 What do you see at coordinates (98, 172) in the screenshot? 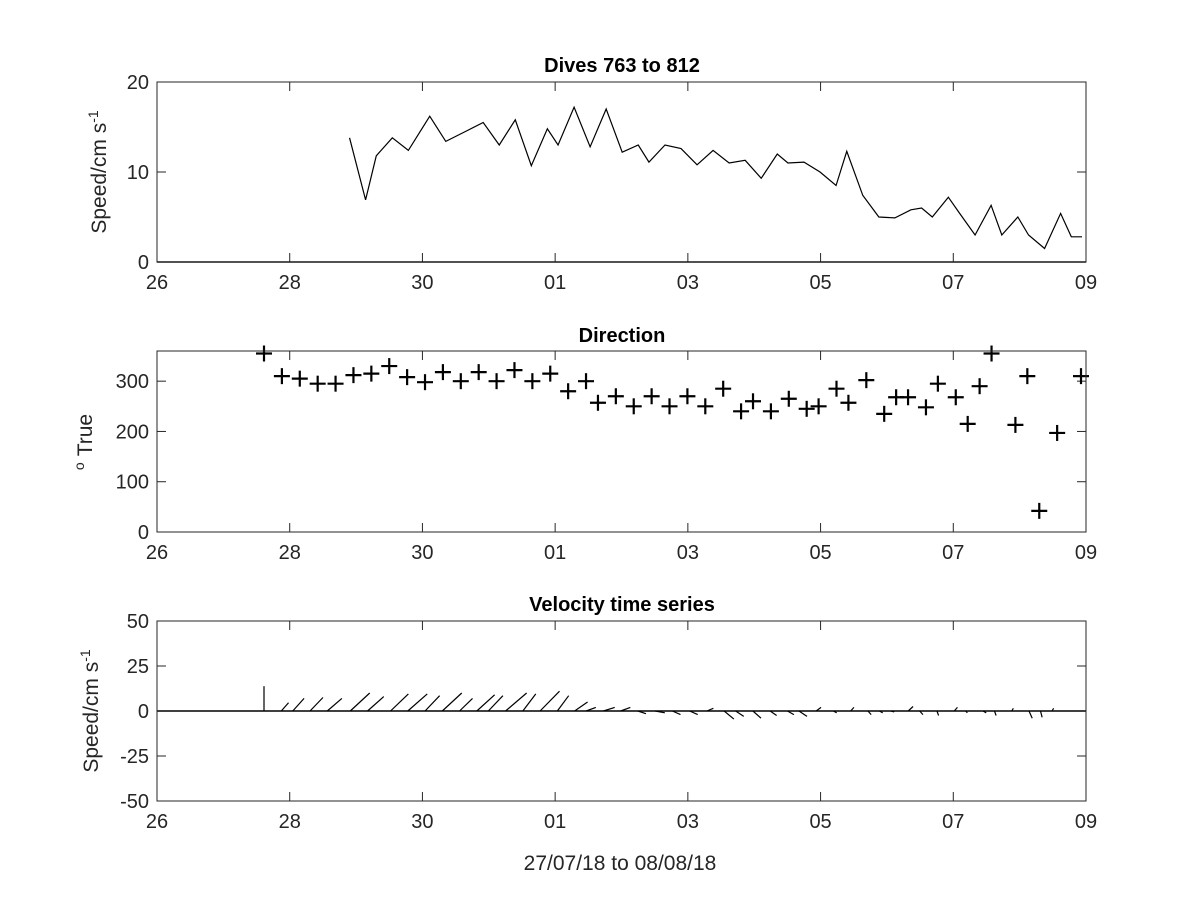
I see `speed-panel-ylabel: Speed/cm s-1` at bounding box center [98, 172].